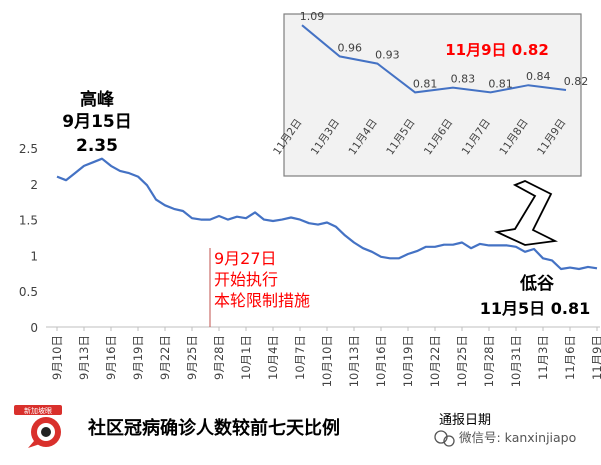 The height and width of the screenshot is (465, 601). What do you see at coordinates (219, 357) in the screenshot?
I see `x-tick-label: 9月28日` at bounding box center [219, 357].